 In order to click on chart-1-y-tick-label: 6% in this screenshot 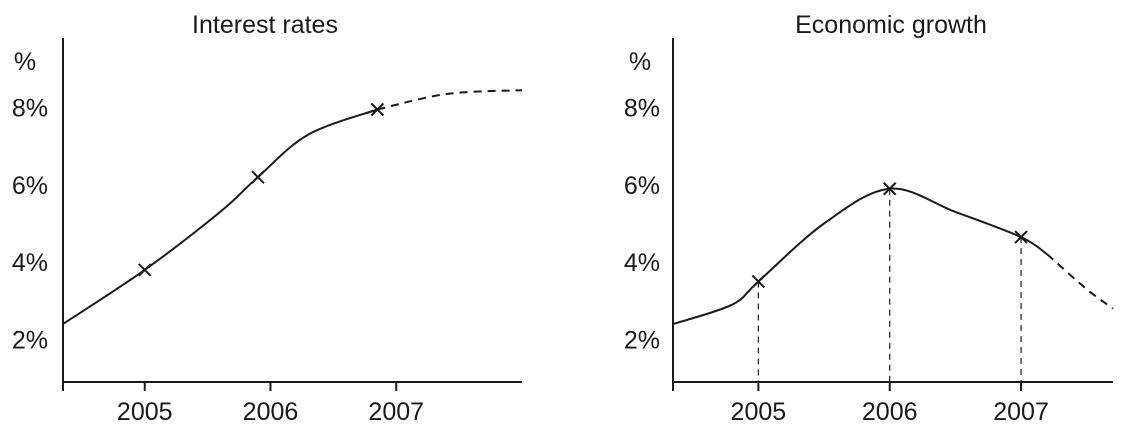, I will do `click(30, 186)`.